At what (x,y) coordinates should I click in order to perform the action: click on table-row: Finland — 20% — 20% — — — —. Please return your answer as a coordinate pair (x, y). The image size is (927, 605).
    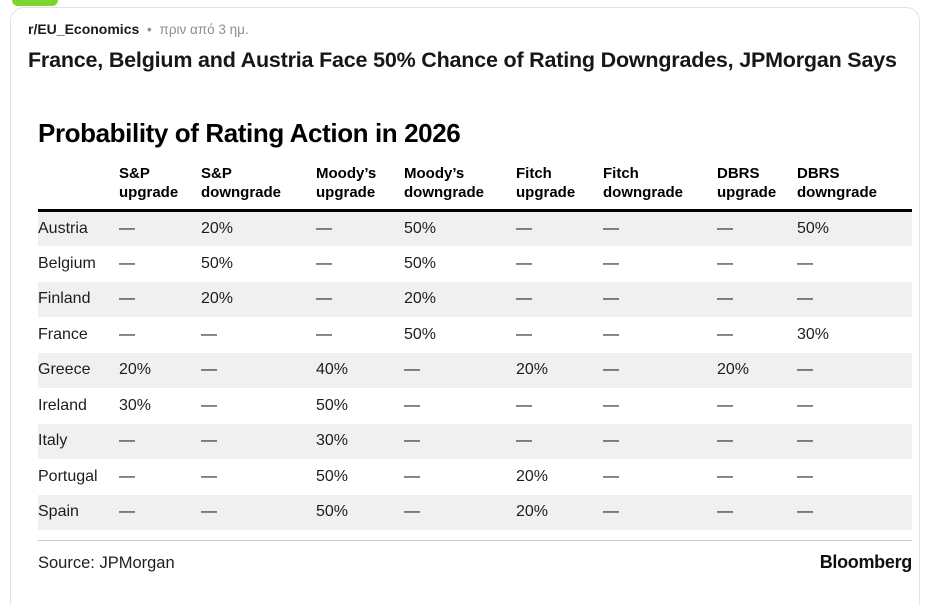
    Looking at the image, I should click on (475, 299).